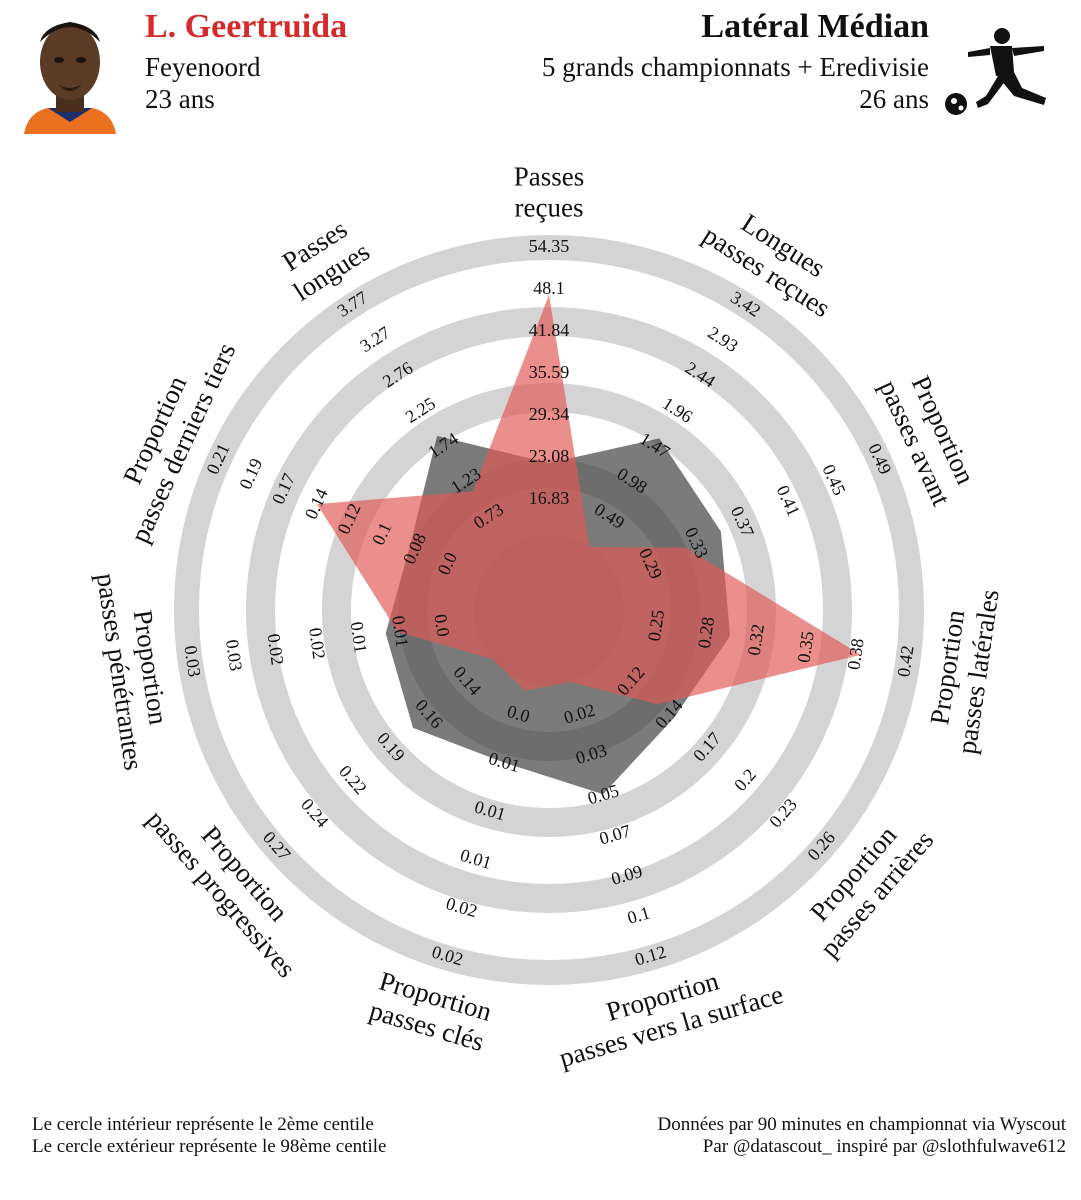  What do you see at coordinates (549, 498) in the screenshot?
I see `axis-tick-label: 16.83` at bounding box center [549, 498].